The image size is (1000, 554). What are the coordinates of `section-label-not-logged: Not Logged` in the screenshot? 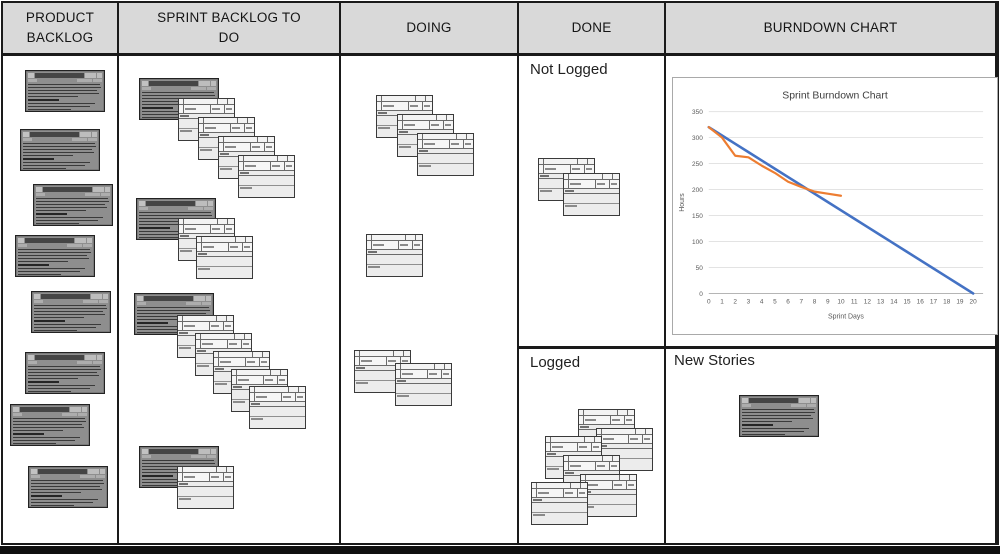 It's located at (569, 69).